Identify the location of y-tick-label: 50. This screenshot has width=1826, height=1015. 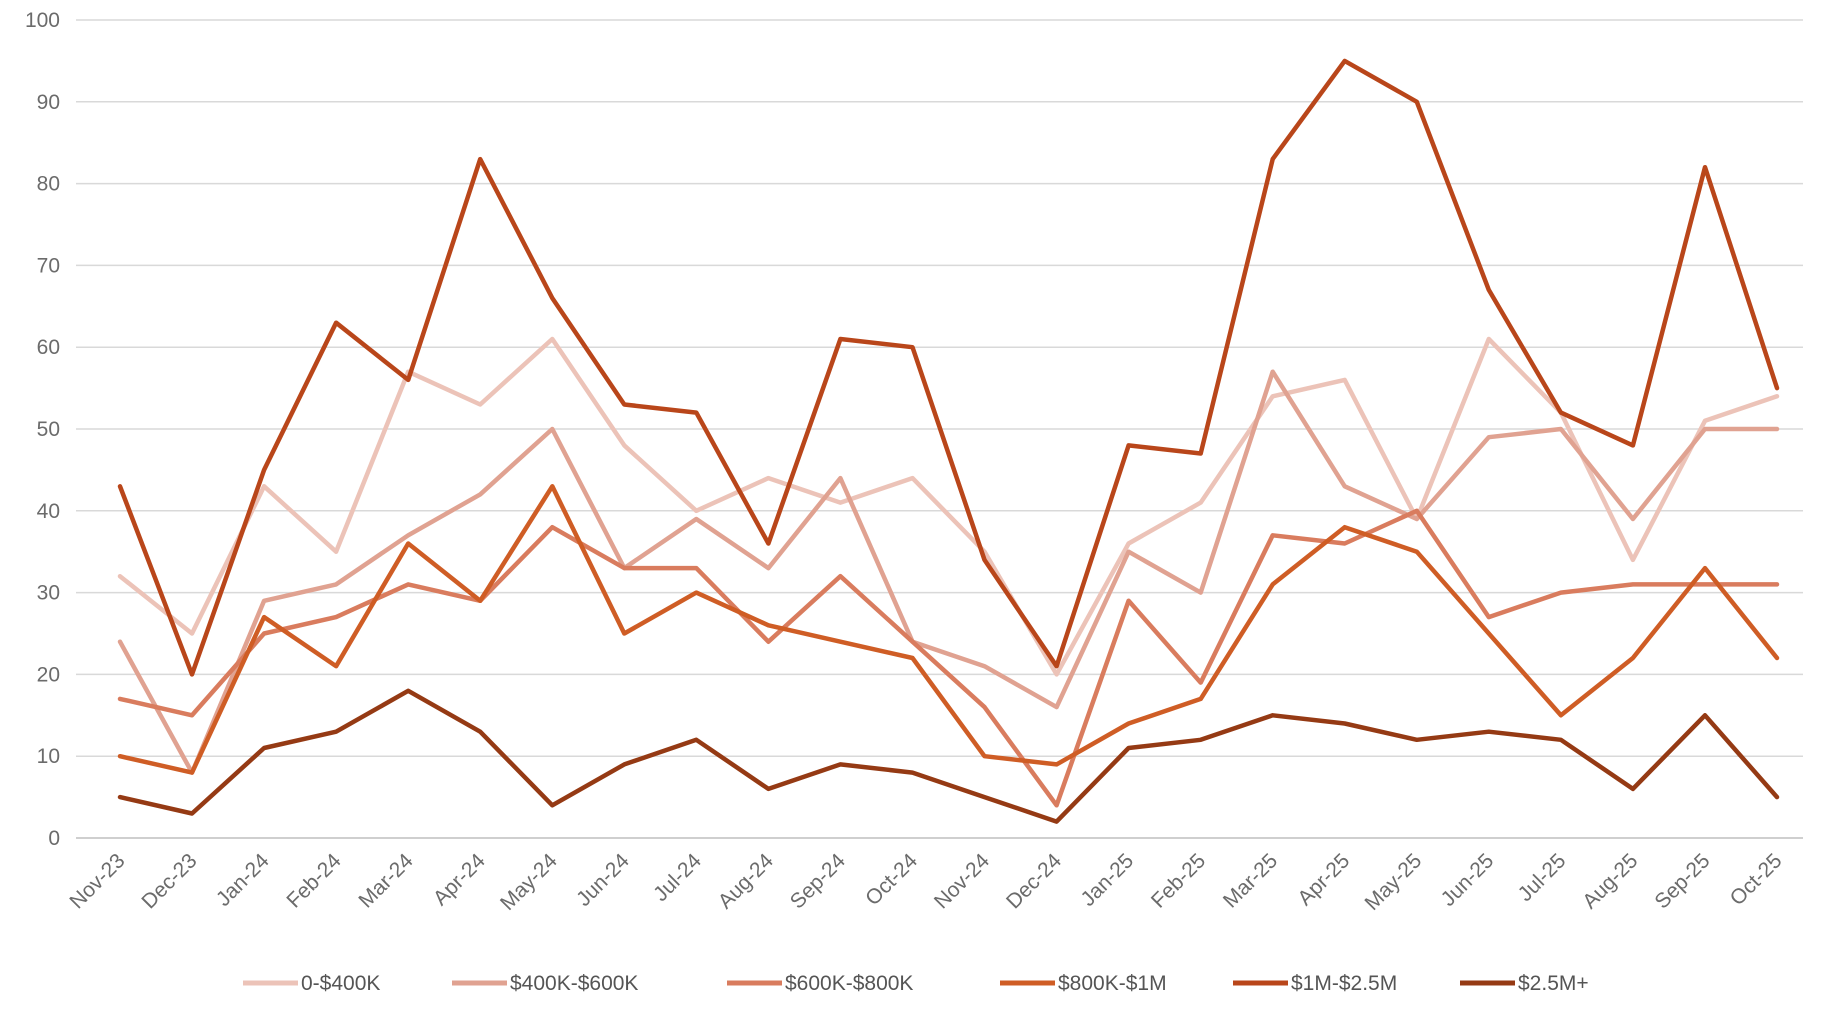
(48, 429).